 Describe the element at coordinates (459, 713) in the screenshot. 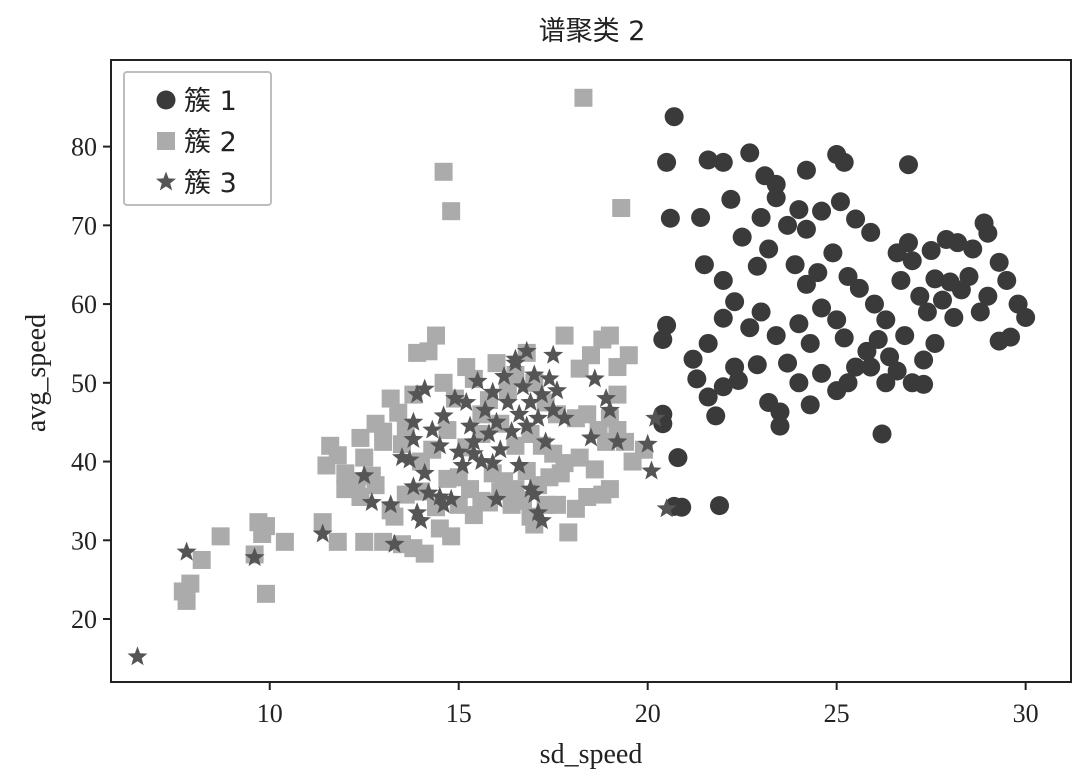

I see `x-tick-label: 15` at that location.